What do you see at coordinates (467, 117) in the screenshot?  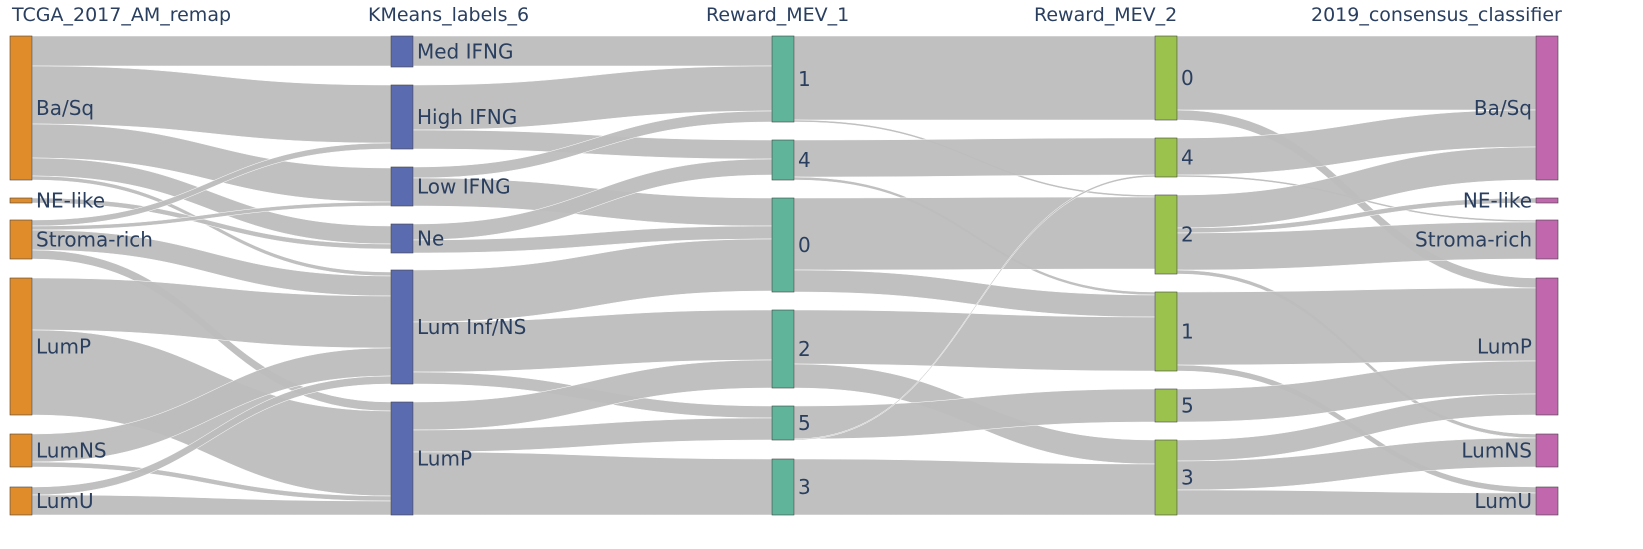 I see `node-label: High IFNG` at bounding box center [467, 117].